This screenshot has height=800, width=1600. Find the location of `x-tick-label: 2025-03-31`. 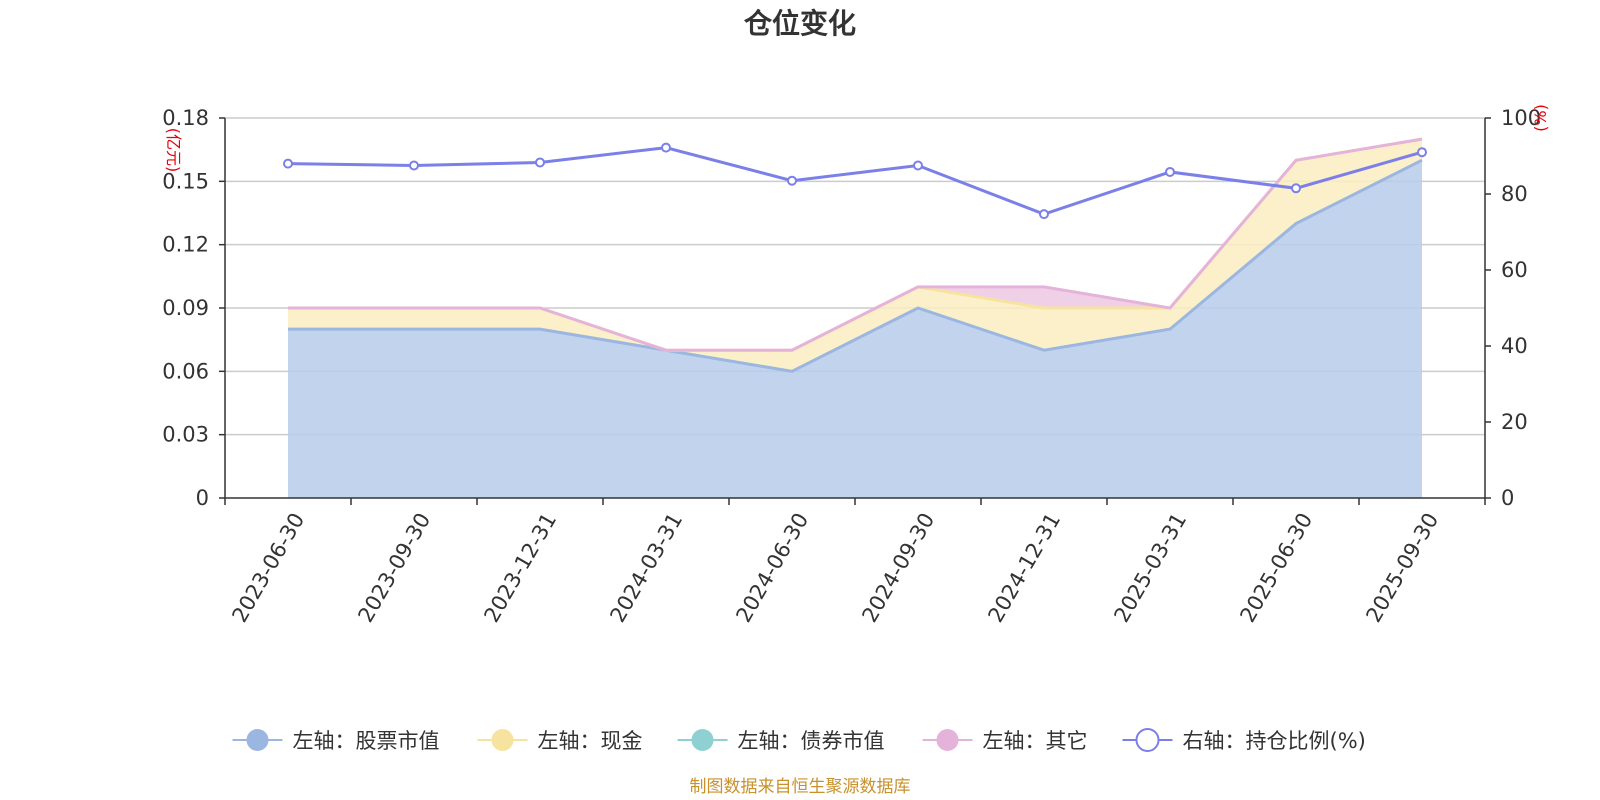

x-tick-label: 2025-03-31 is located at coordinates (1150, 568).